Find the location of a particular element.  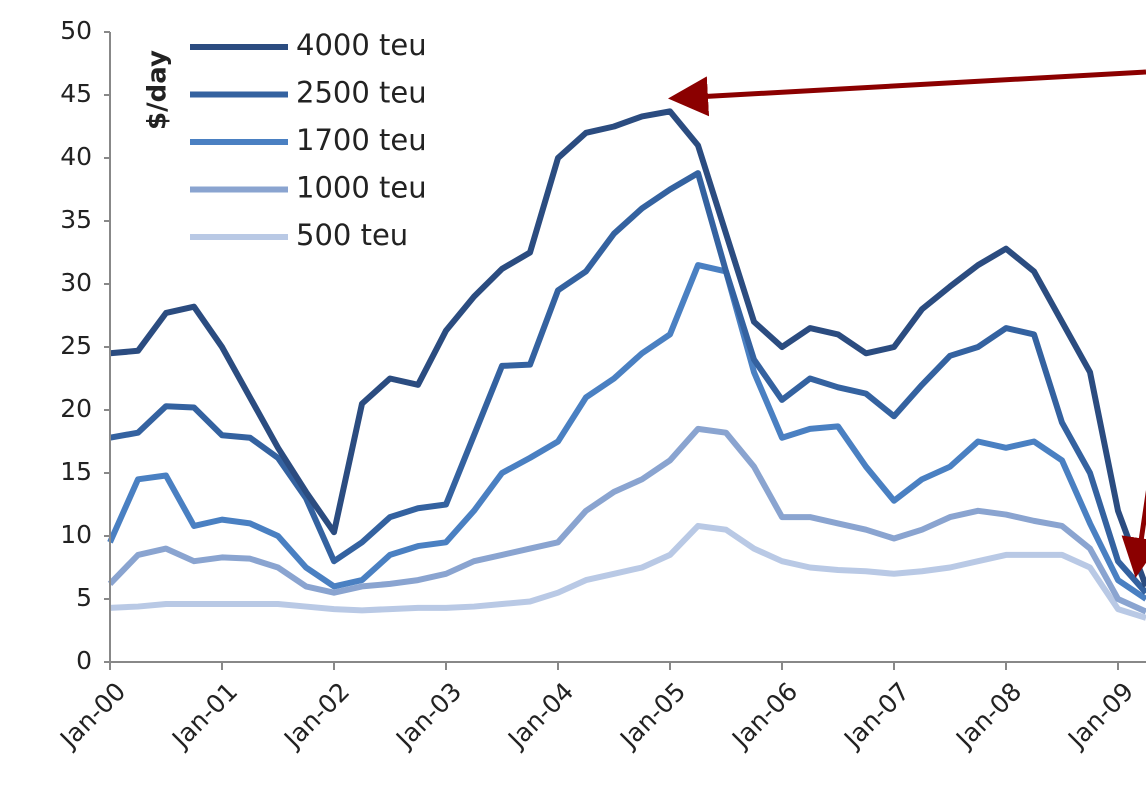

x-tick-label: Jan-03 is located at coordinates (428, 716).